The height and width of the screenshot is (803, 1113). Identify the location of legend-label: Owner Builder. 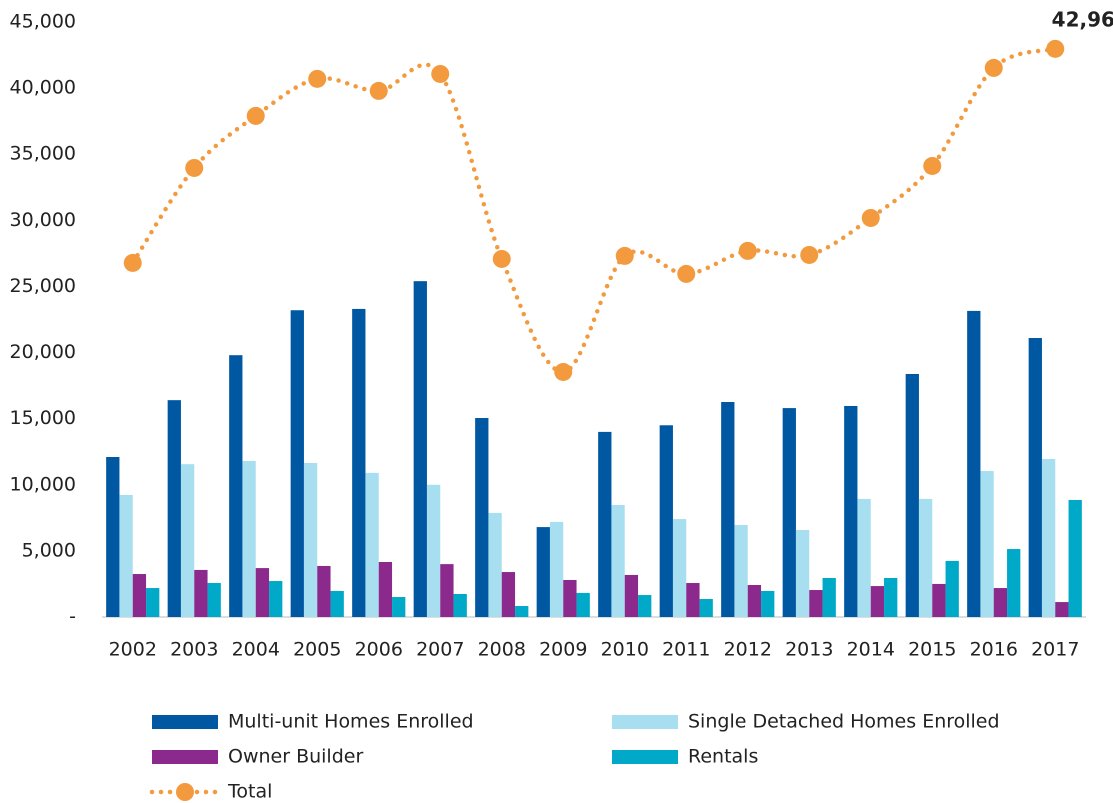
(295, 757).